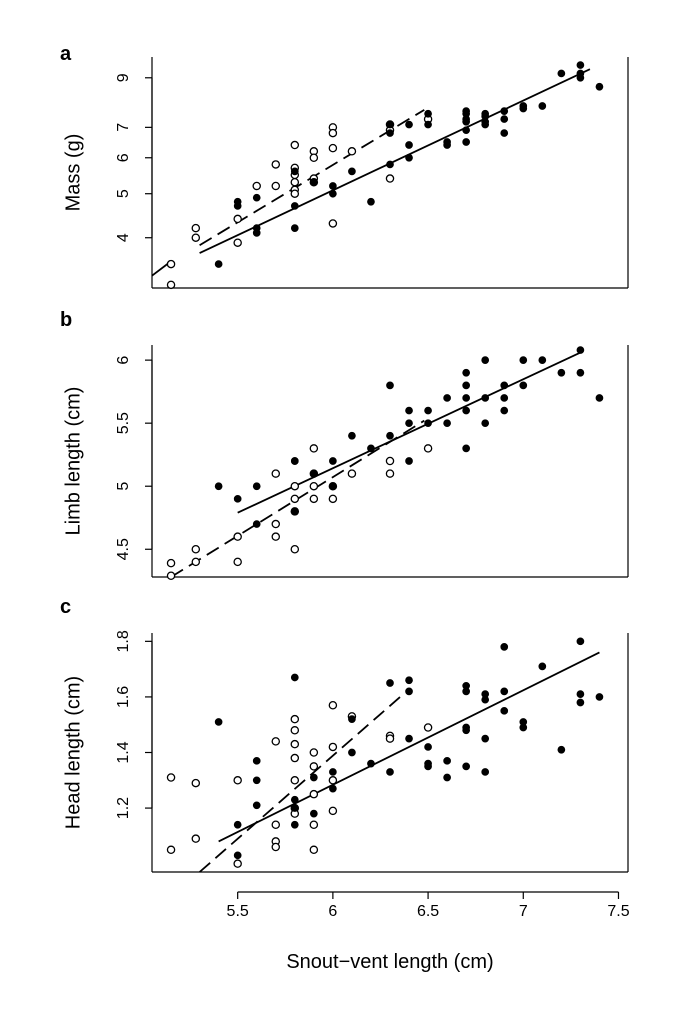 This screenshot has width=683, height=1024. Describe the element at coordinates (123, 549) in the screenshot. I see `panel-b-y-tick-label: 4.5` at that location.